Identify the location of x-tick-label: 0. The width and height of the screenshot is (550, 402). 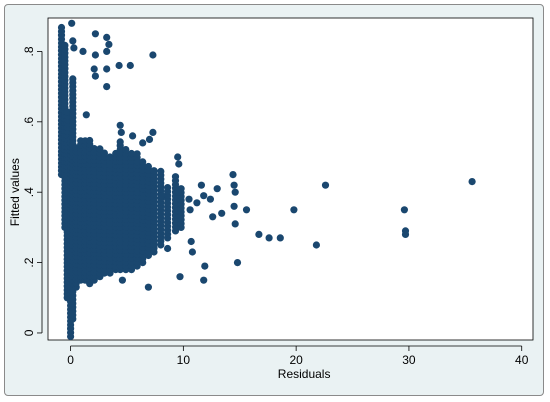
(70, 360).